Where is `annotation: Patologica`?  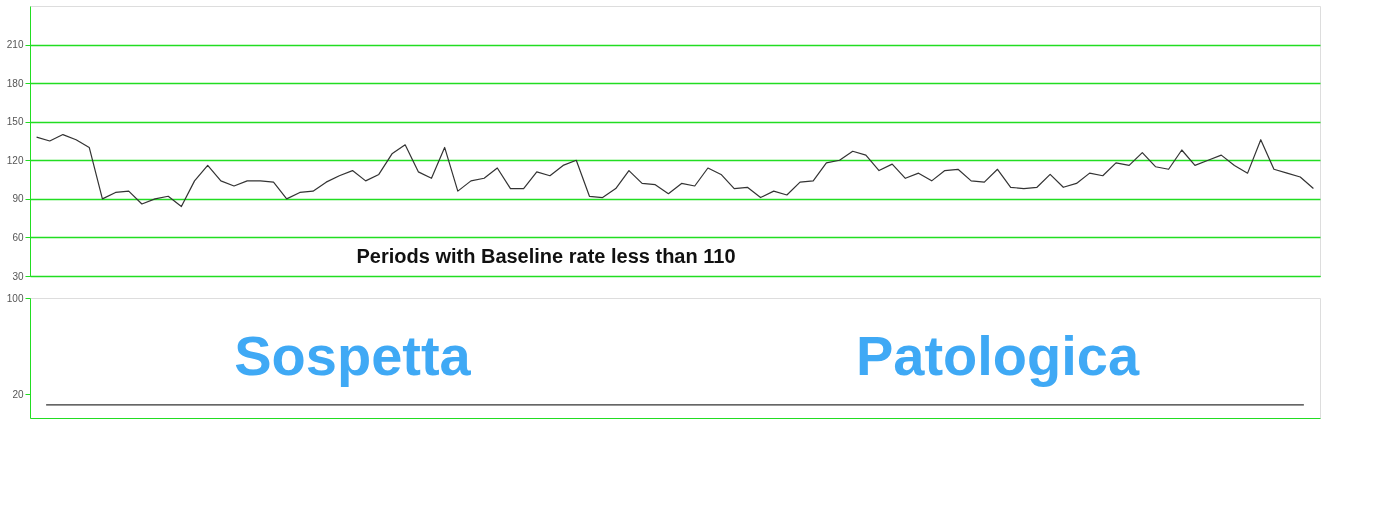 annotation: Patologica is located at coordinates (997, 355).